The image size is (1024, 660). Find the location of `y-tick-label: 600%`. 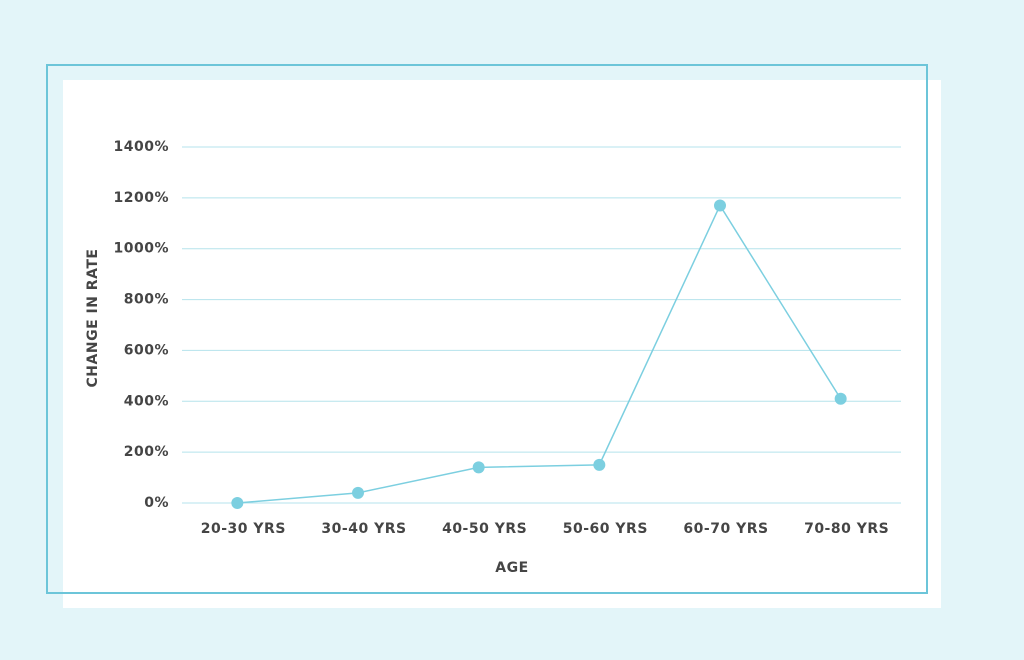

y-tick-label: 600% is located at coordinates (146, 350).